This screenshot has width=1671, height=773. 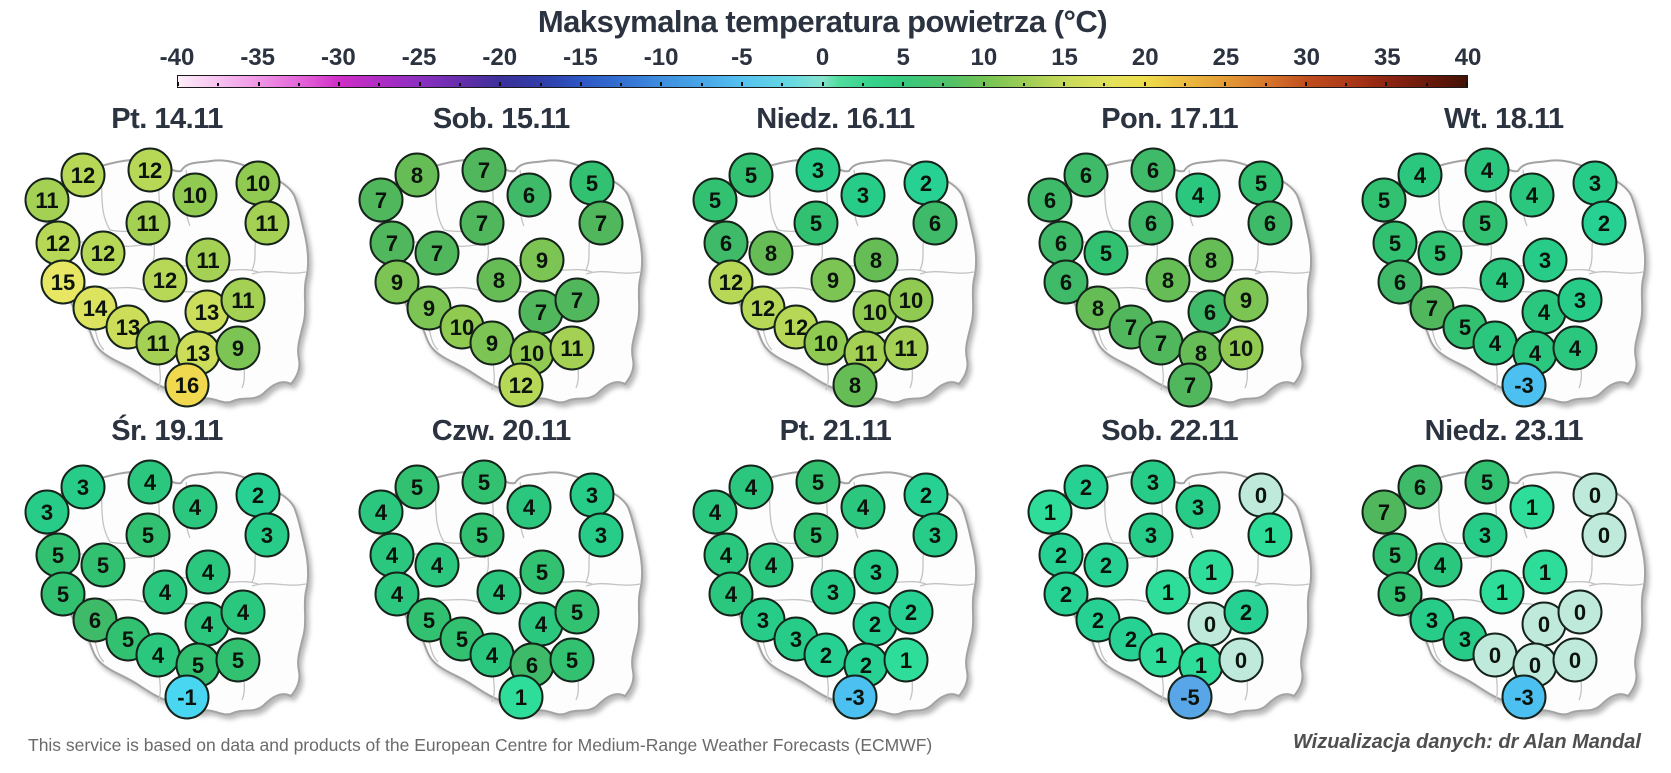 I want to click on colorbar-tick-label: -25, so click(x=419, y=57).